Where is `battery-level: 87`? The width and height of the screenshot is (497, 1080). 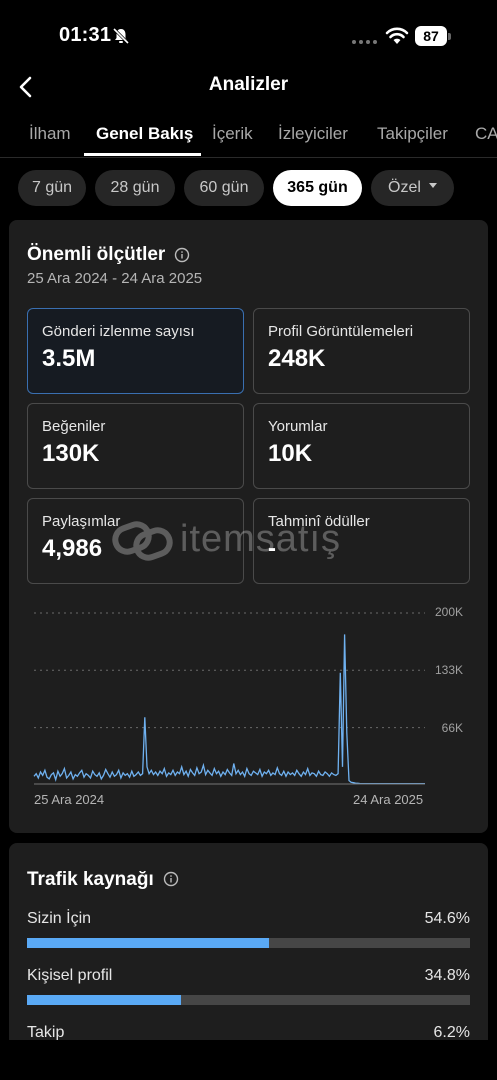
battery-level: 87 is located at coordinates (431, 36).